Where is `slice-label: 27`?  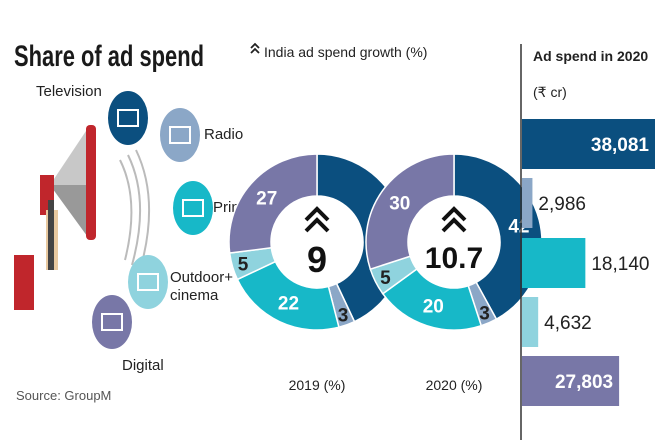
slice-label: 27 is located at coordinates (266, 199).